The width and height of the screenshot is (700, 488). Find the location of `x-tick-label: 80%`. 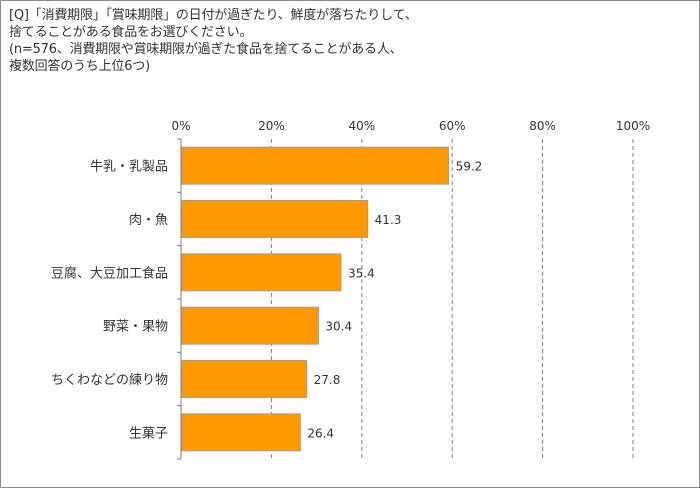

x-tick-label: 80% is located at coordinates (542, 126).